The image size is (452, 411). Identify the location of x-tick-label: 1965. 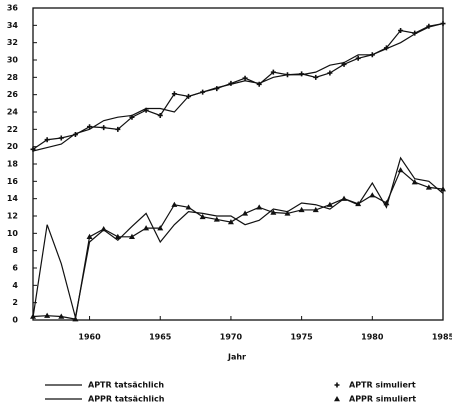
(160, 337).